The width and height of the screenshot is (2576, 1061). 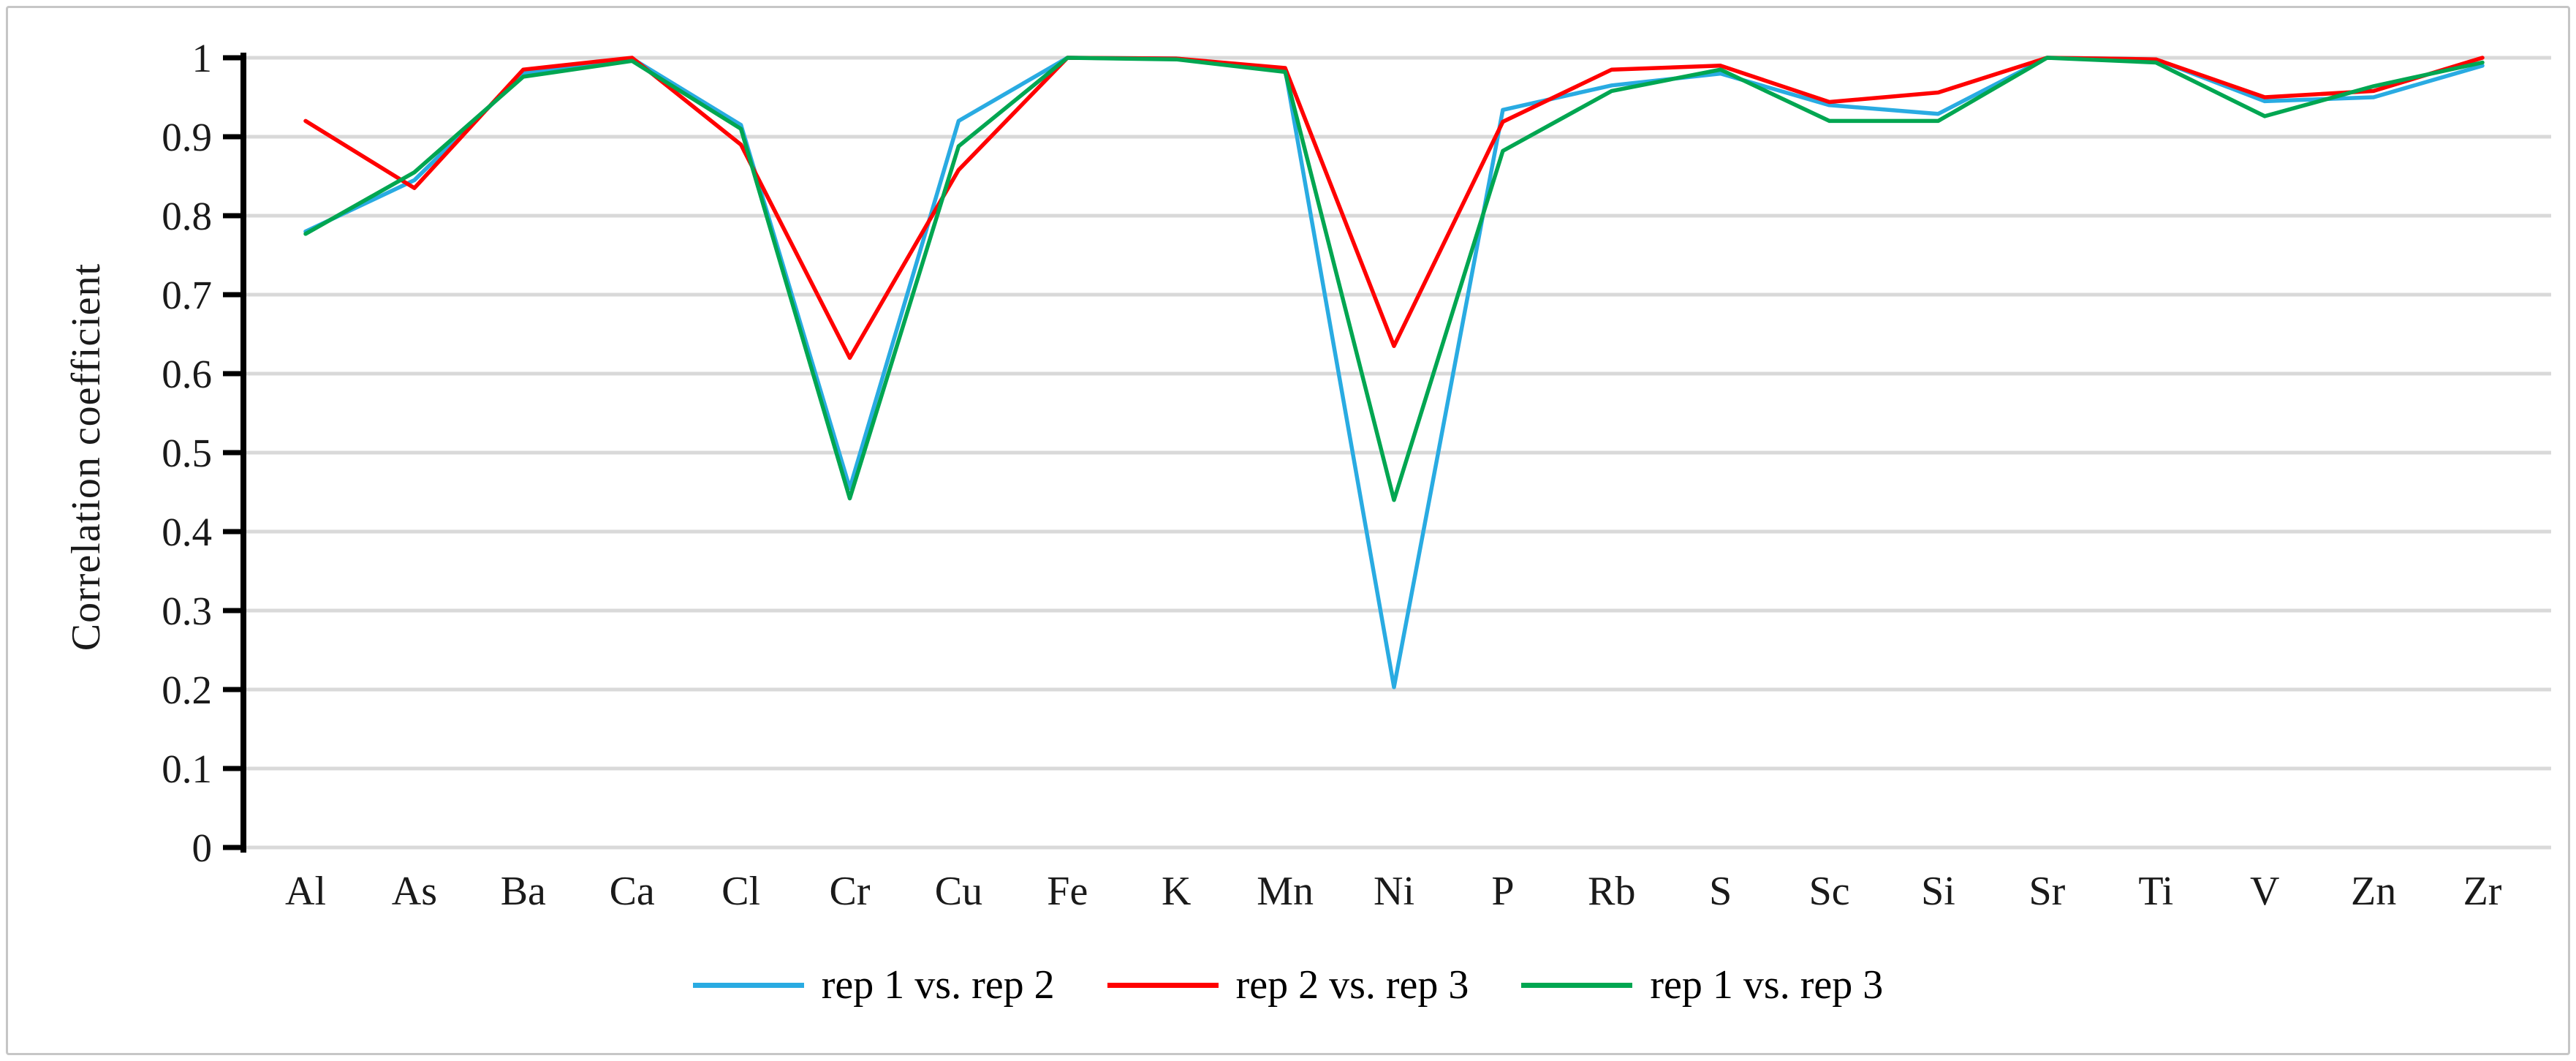 I want to click on x-tick-label: Fe, so click(x=1067, y=891).